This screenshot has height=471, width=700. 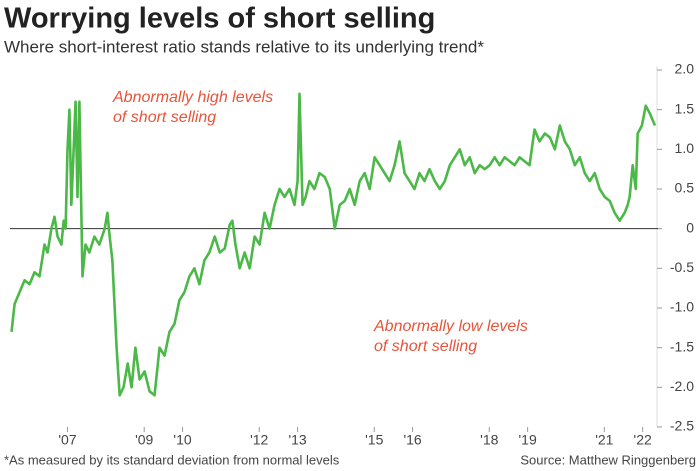 What do you see at coordinates (682, 386) in the screenshot?
I see `y-tick-label: -2.0` at bounding box center [682, 386].